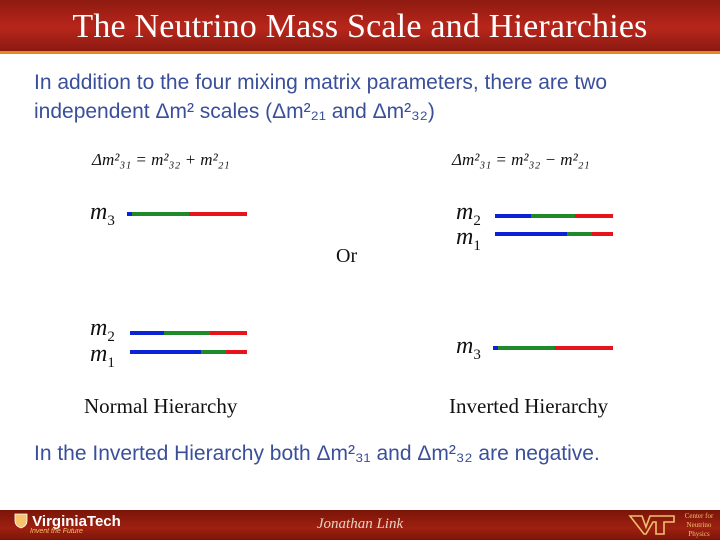 This screenshot has height=540, width=720. I want to click on logo-tagline: Invent the Future, so click(56, 531).